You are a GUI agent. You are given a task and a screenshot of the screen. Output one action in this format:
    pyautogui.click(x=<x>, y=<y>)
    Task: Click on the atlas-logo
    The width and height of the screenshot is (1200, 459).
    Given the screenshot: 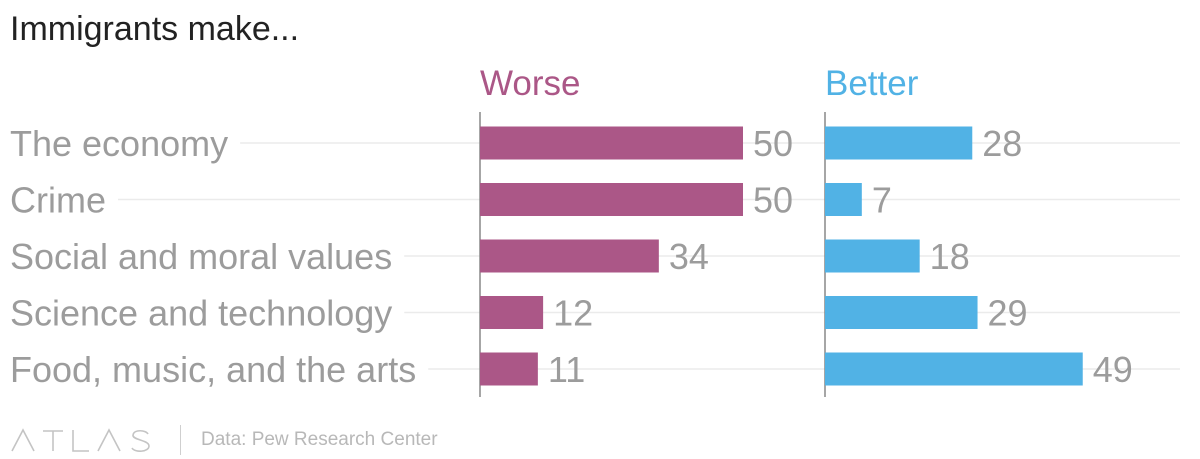 What is the action you would take?
    pyautogui.click(x=80, y=440)
    